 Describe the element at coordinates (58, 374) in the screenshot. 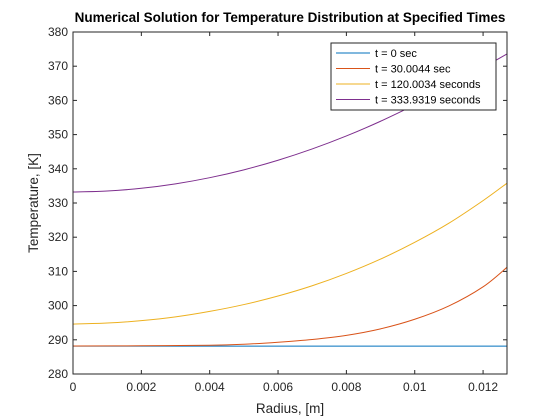

I see `y-tick-label: 280` at that location.